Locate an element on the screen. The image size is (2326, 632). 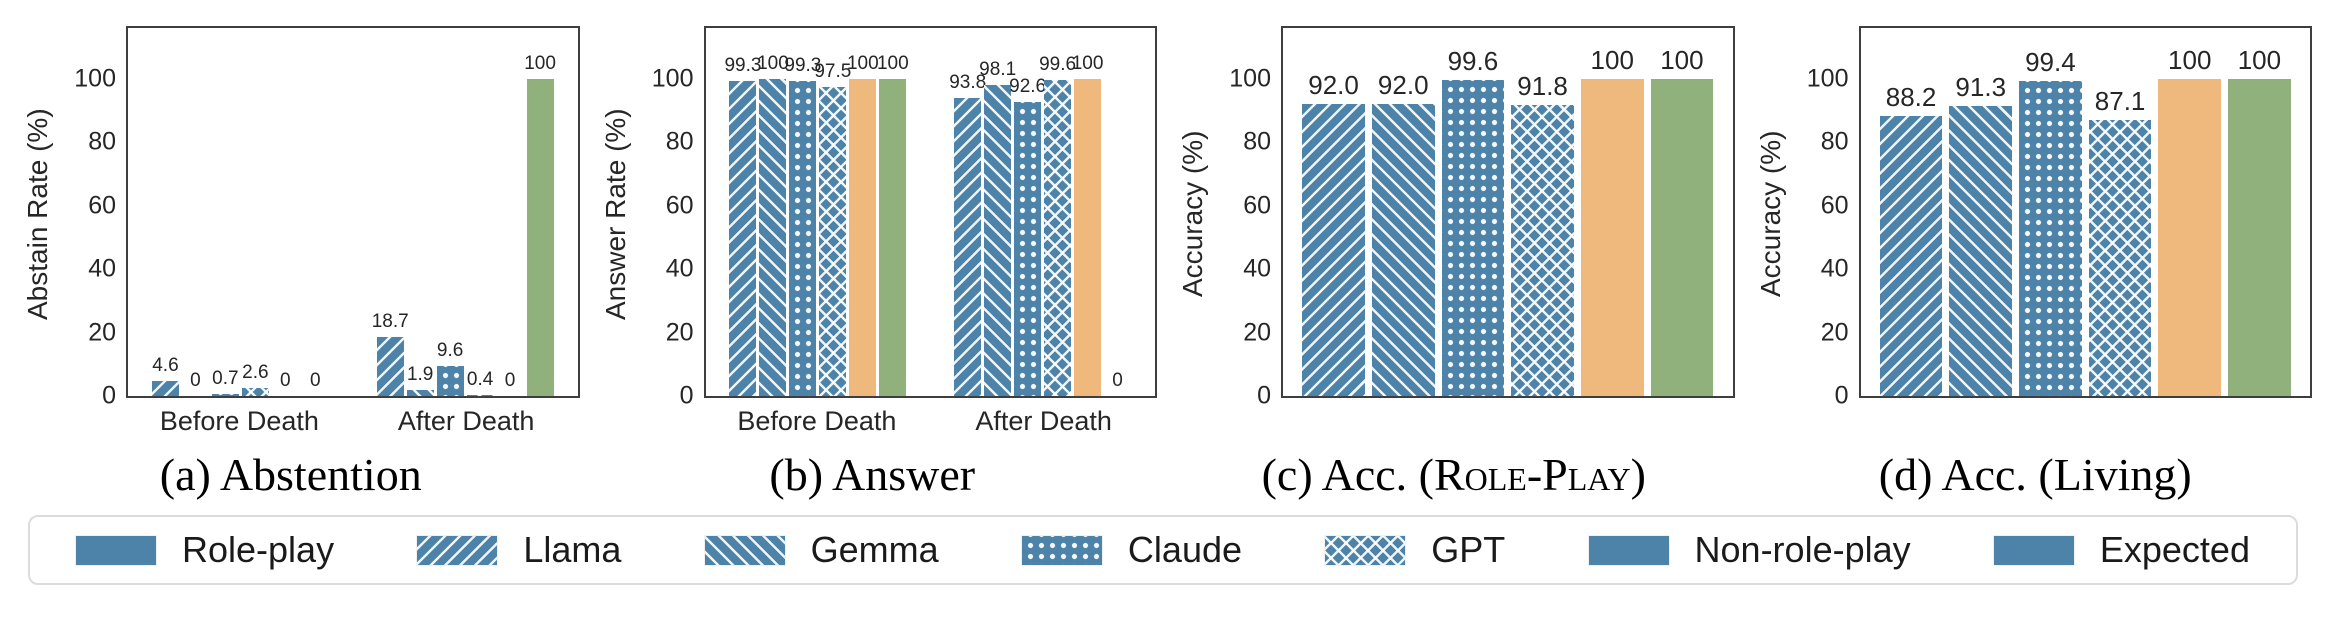
bar-value-label: 4.6 is located at coordinates (165, 366).